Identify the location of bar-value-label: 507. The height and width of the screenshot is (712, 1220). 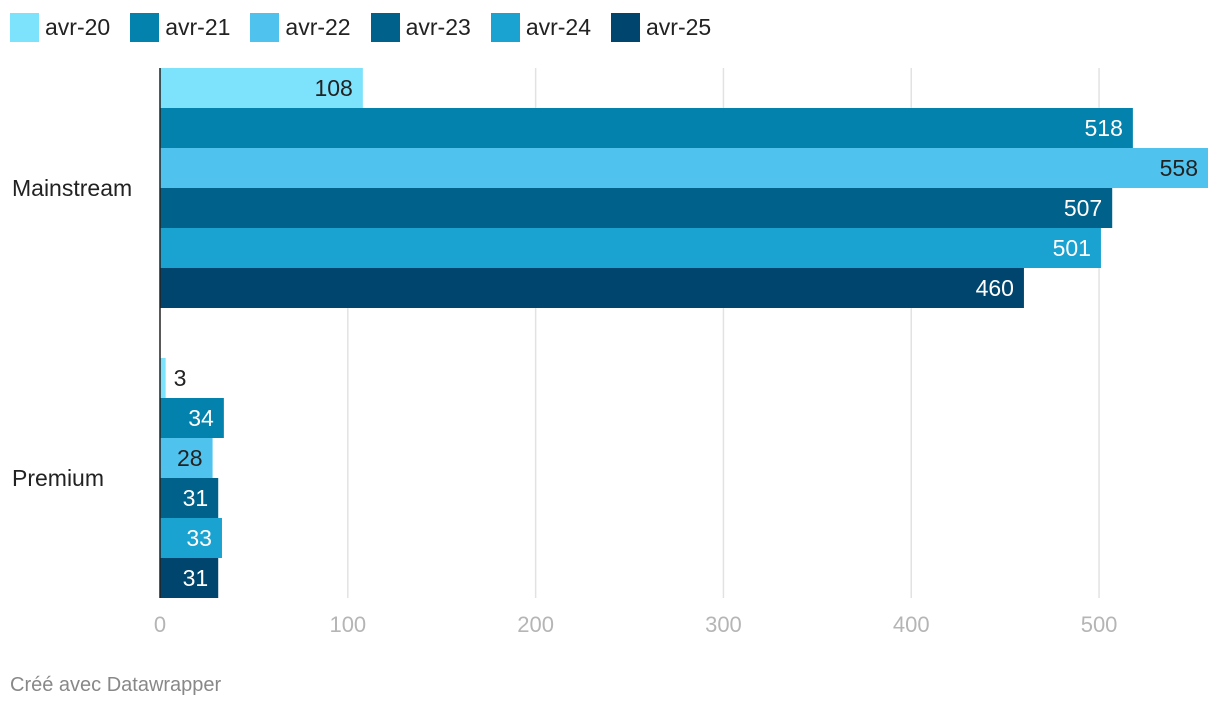
(1083, 208).